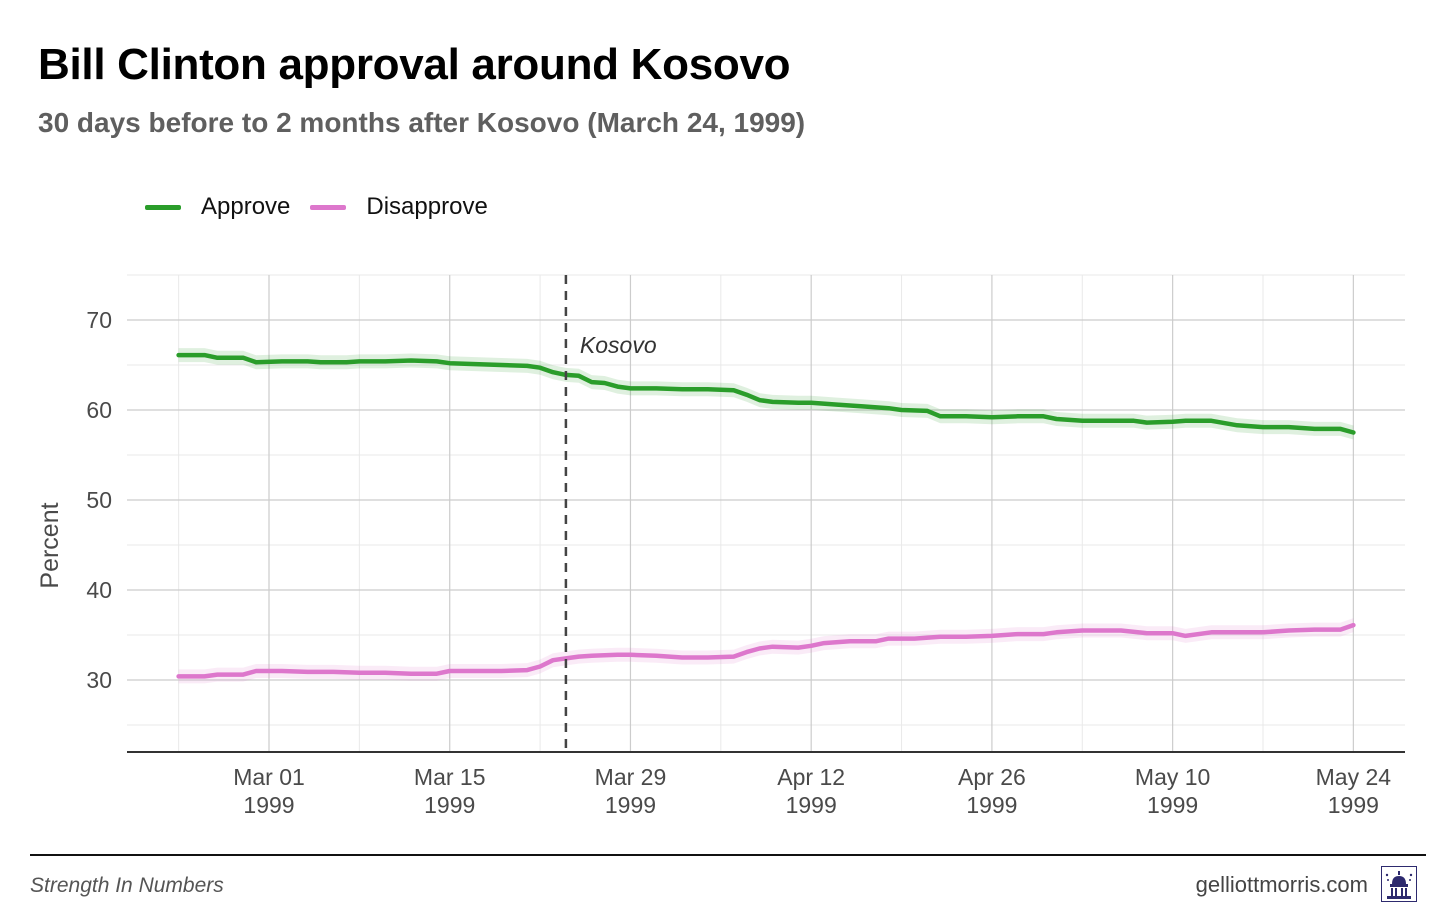  What do you see at coordinates (450, 777) in the screenshot?
I see `x-tick-label-line: Mar 15` at bounding box center [450, 777].